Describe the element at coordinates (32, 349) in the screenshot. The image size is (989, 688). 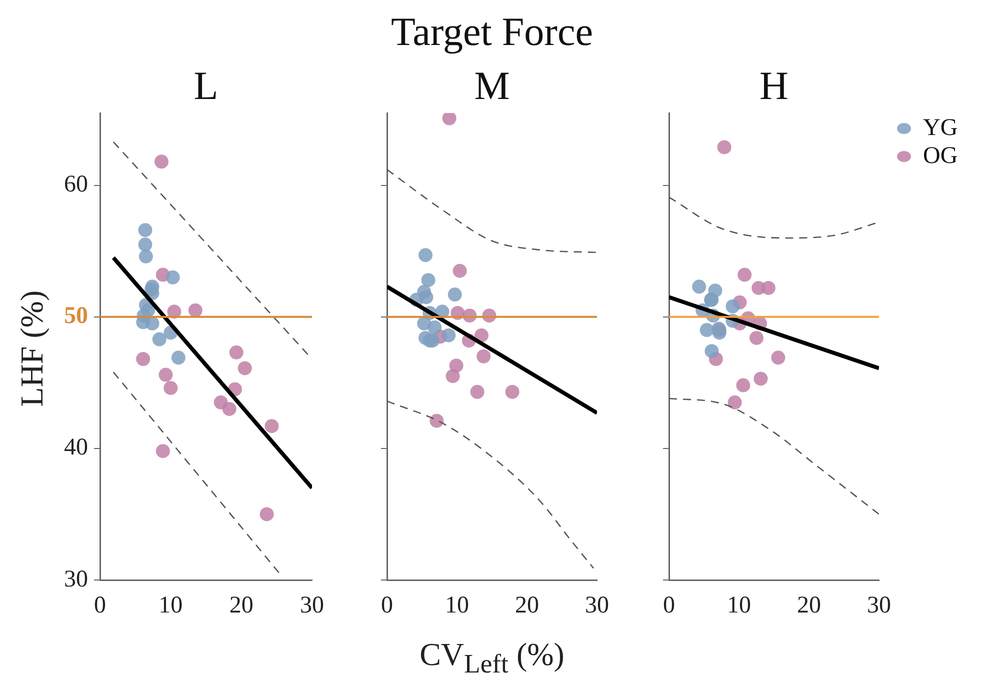
I see `y-axis-title: LHF (%)` at that location.